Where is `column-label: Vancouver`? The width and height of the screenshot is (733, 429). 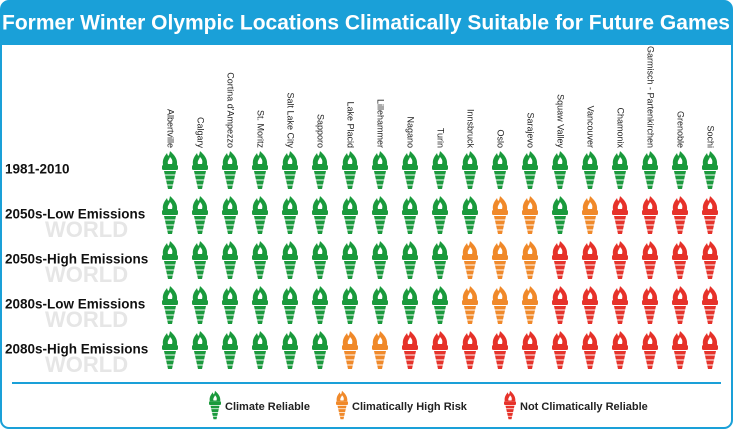
column-label: Vancouver is located at coordinates (591, 127).